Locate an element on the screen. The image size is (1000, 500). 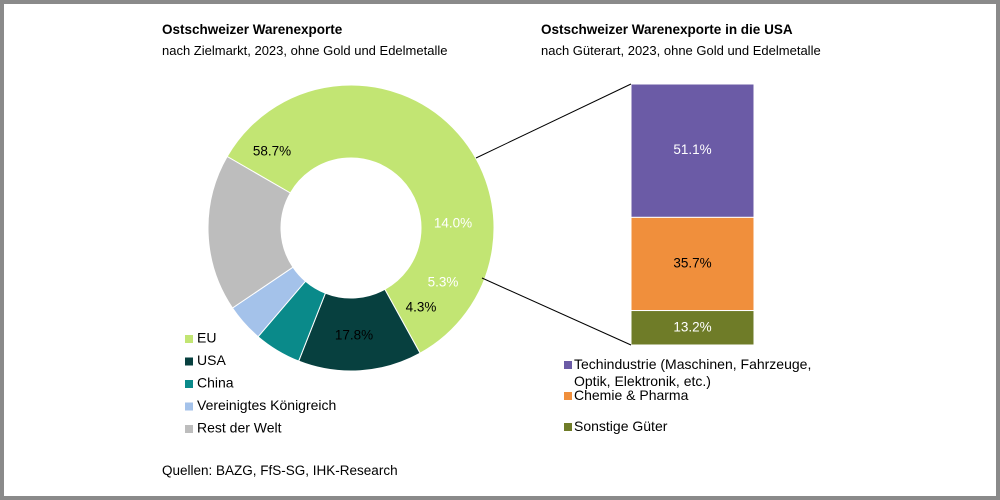
connector-line-bottom is located at coordinates (556, 311).